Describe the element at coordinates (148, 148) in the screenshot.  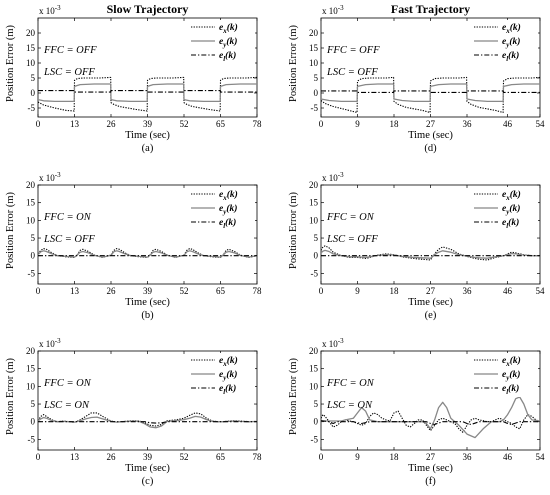
I see `panel-label: (a)` at that location.